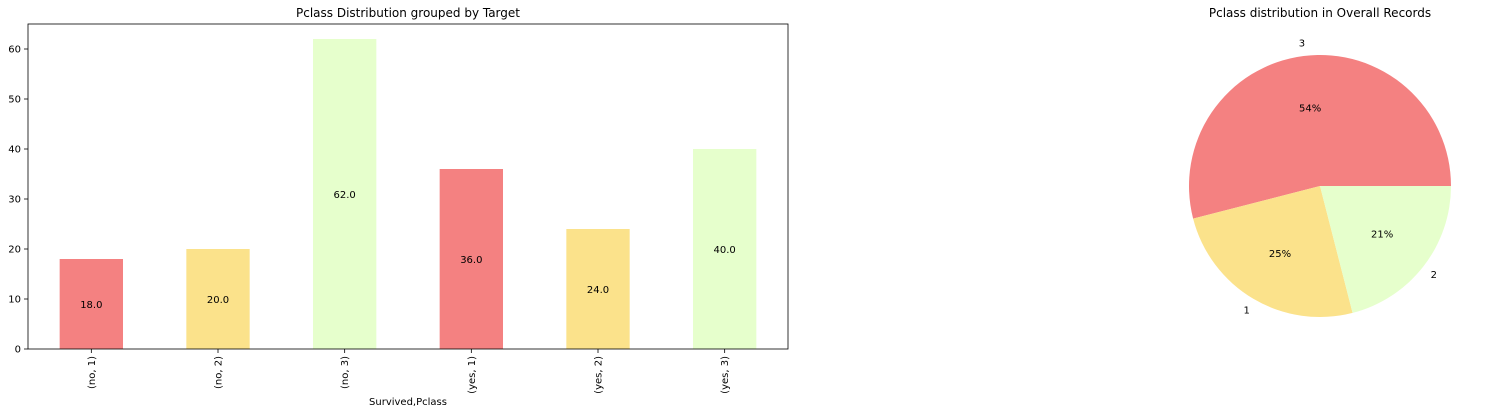  Describe the element at coordinates (1280, 254) in the screenshot. I see `pie-pct-label-1: 25%` at that location.